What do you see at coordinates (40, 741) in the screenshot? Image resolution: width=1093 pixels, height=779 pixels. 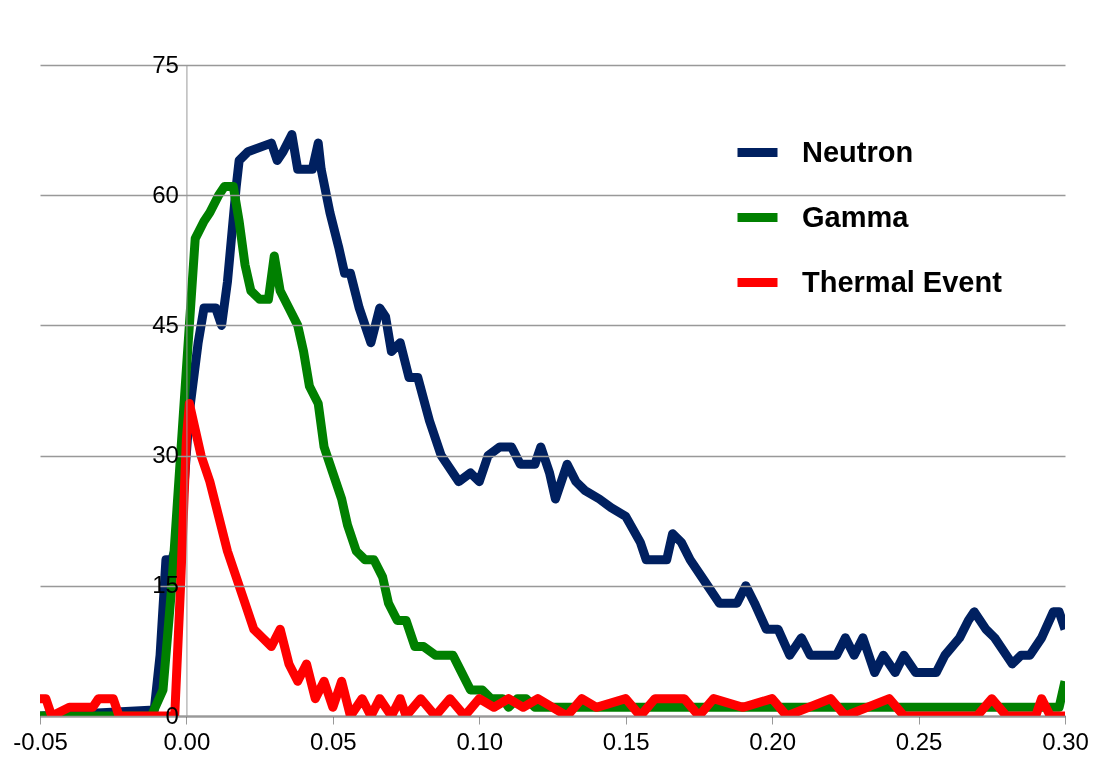 I see `x-tick-label: -0.05` at bounding box center [40, 741].